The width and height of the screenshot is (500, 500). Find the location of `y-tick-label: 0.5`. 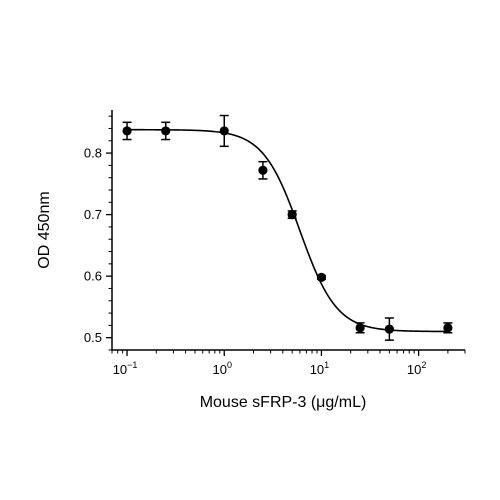

y-tick-label: 0.5 is located at coordinates (93, 337).